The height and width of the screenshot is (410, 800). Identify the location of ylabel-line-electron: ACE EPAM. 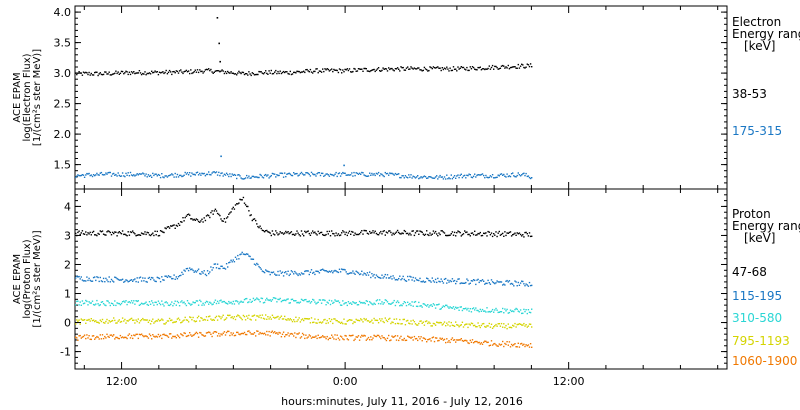
(17, 97).